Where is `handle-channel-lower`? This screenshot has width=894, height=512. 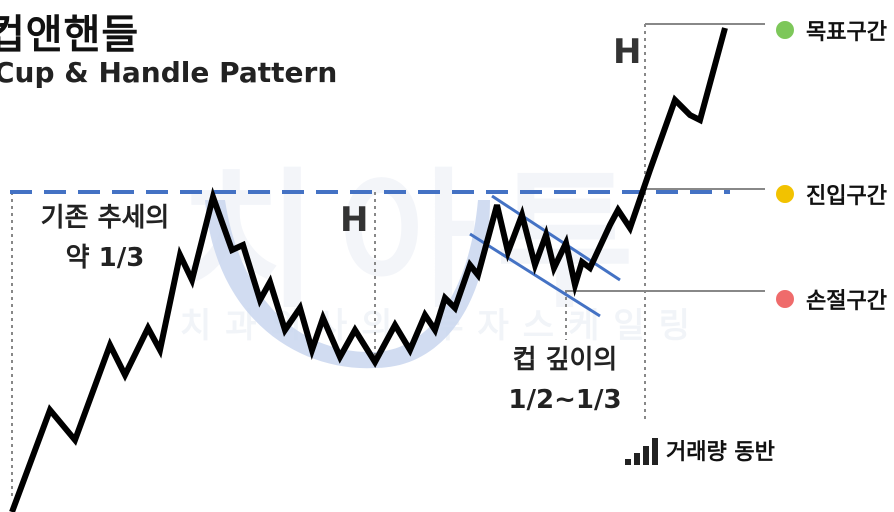 handle-channel-lower is located at coordinates (535, 275).